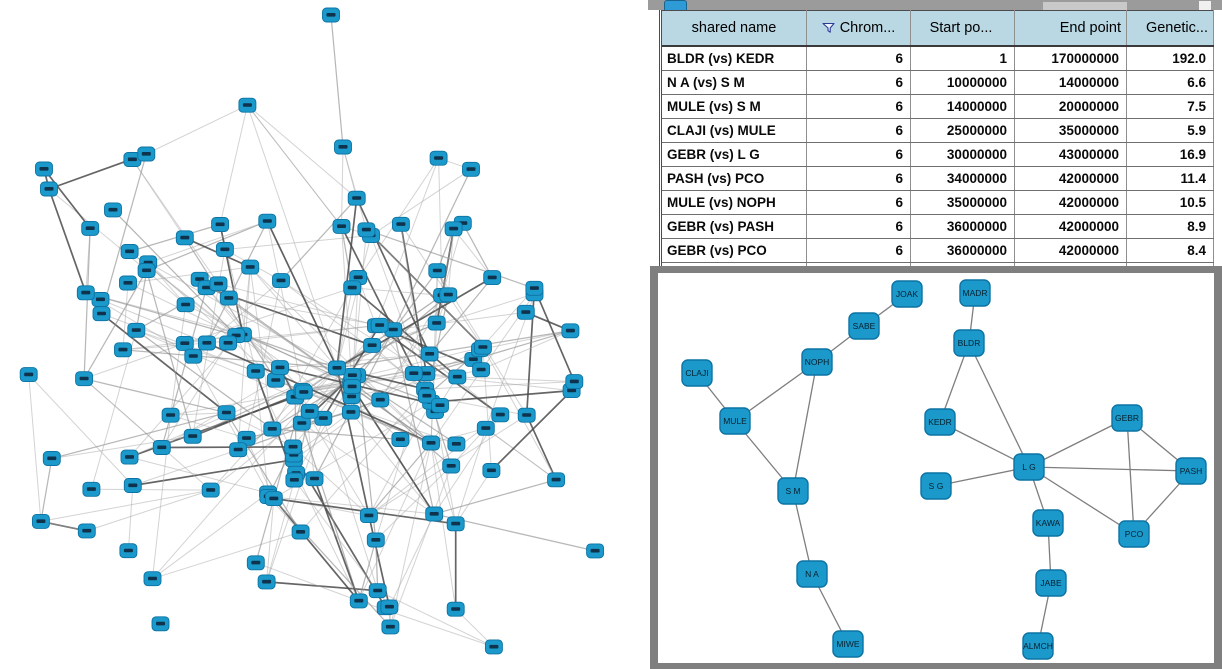 This screenshot has height=669, width=1222. I want to click on table-cell: PASH (vs) PCO, so click(733, 178).